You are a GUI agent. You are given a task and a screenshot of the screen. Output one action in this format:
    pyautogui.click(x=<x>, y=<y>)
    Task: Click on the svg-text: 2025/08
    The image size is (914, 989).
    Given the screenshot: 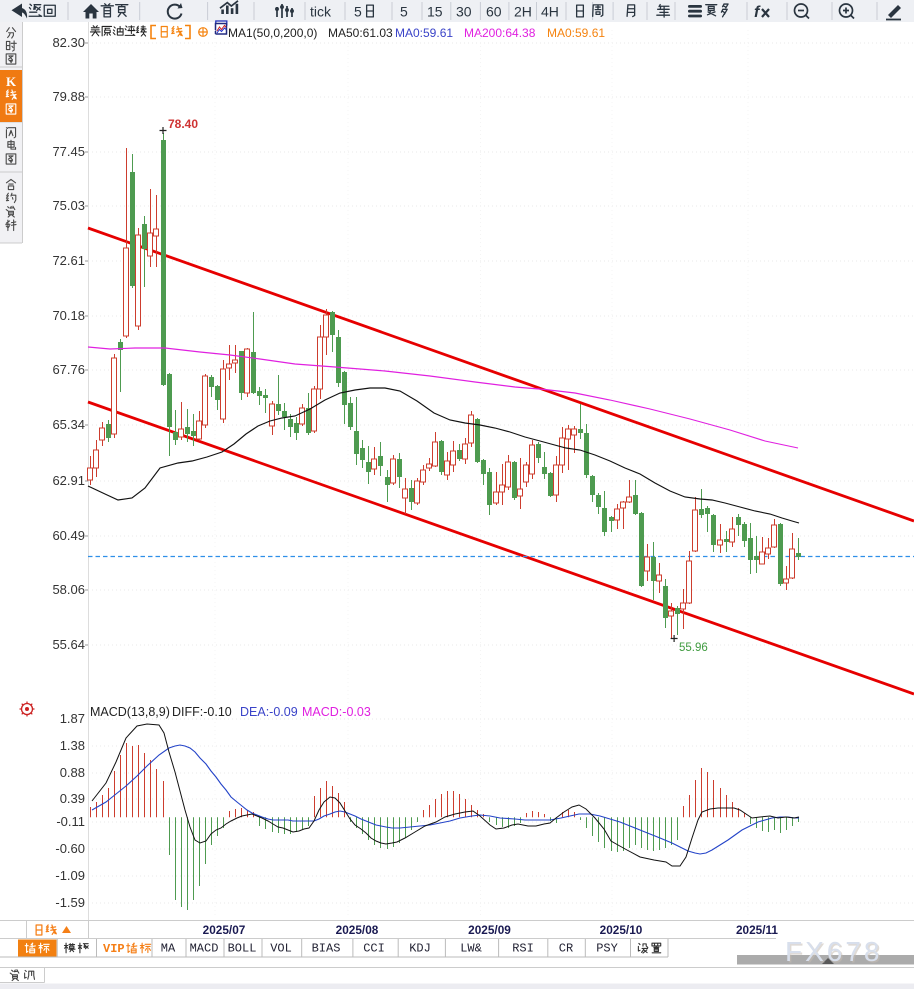 What is the action you would take?
    pyautogui.click(x=357, y=930)
    